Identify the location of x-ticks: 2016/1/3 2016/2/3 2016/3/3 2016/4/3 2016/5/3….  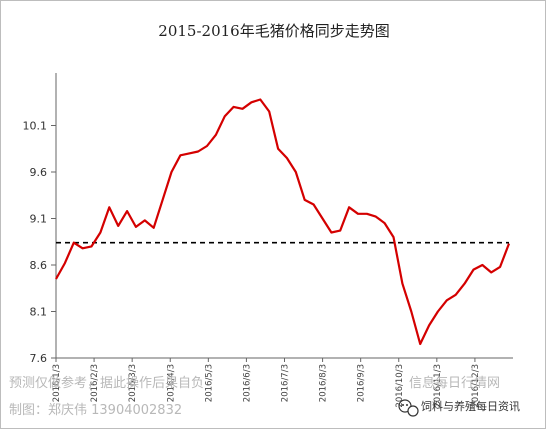
(266, 383).